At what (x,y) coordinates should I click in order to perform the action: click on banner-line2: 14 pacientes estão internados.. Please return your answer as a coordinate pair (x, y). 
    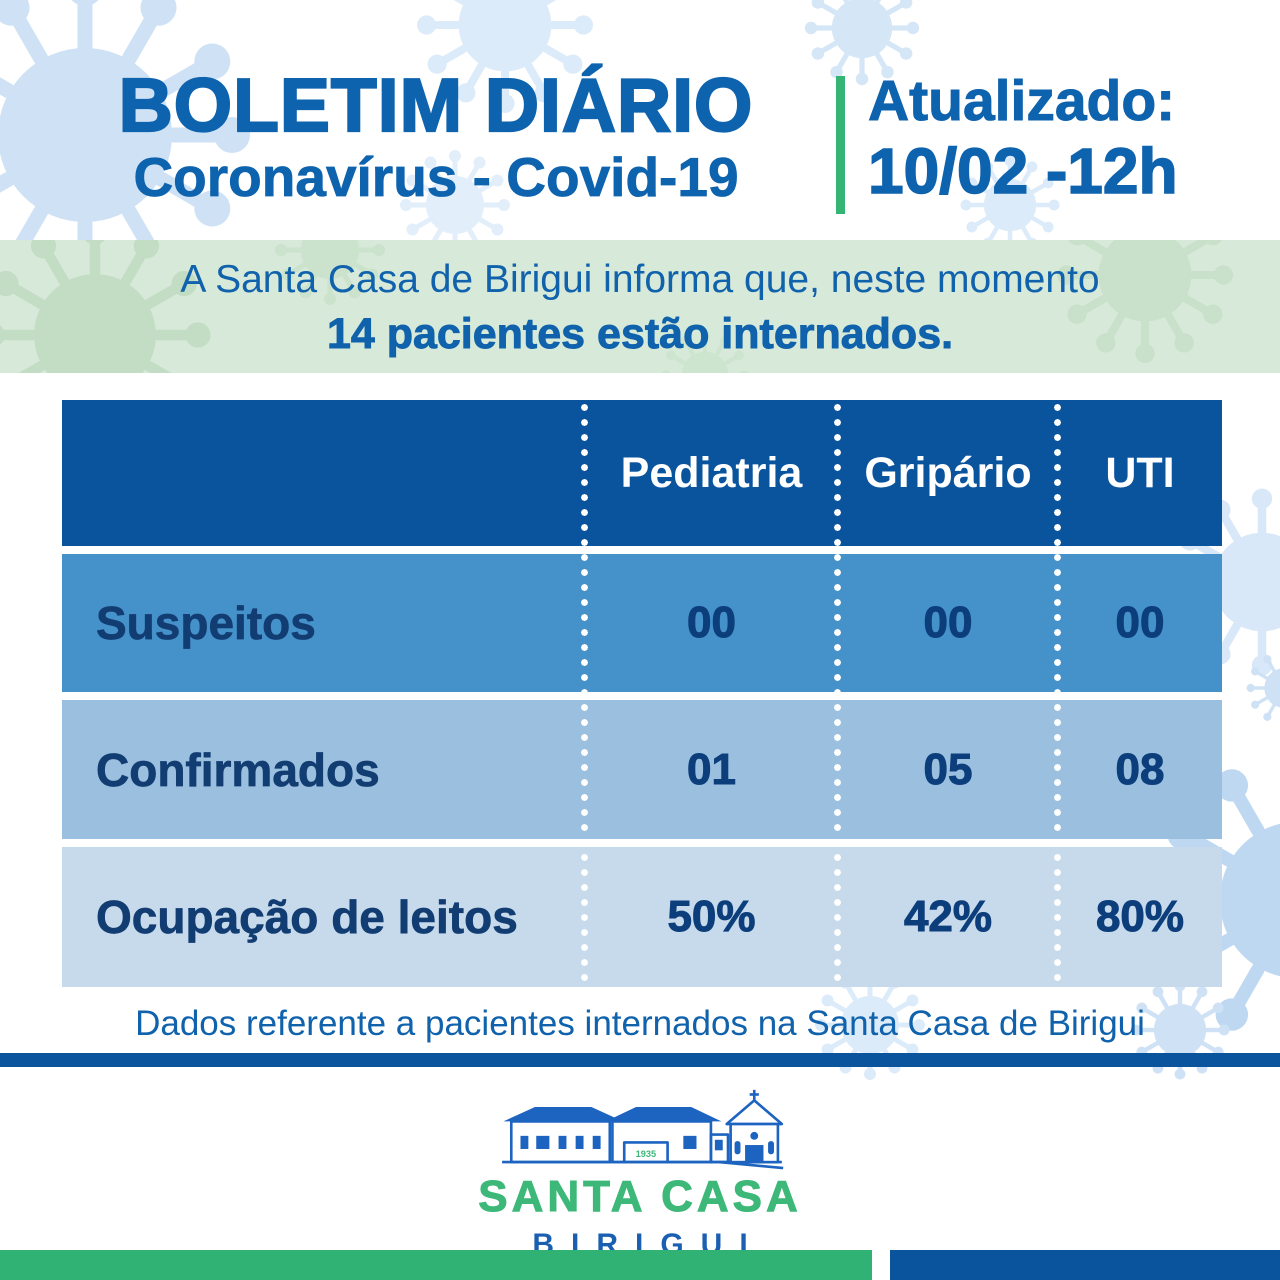
    Looking at the image, I should click on (640, 334).